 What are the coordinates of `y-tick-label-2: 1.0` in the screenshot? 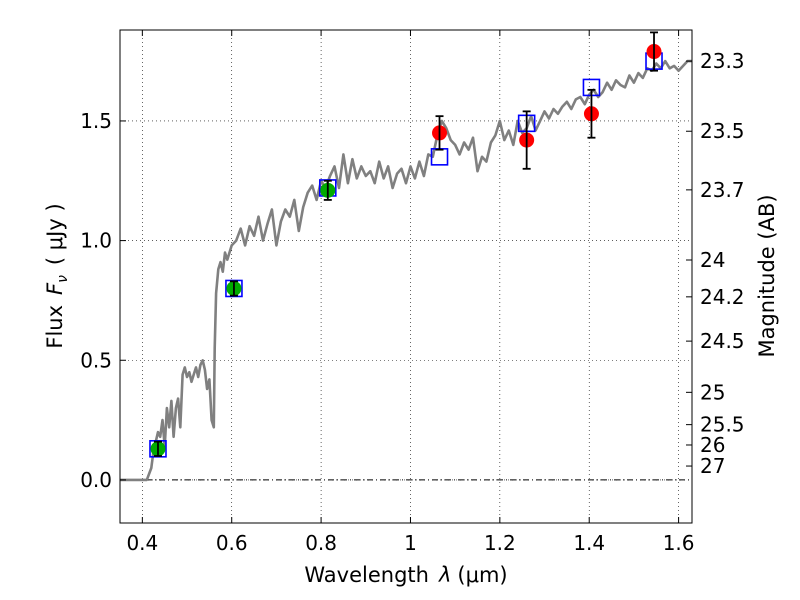 It's located at (96, 241).